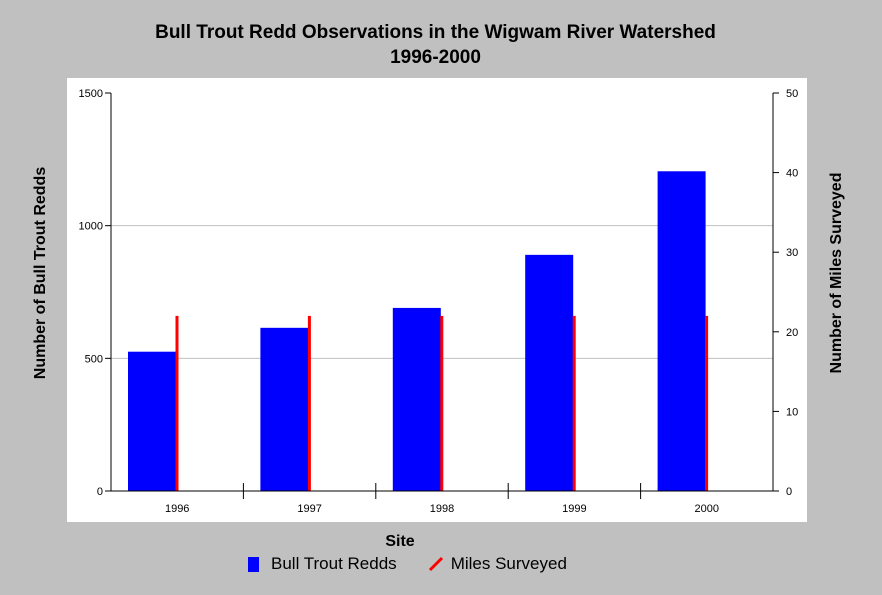 The width and height of the screenshot is (882, 595). I want to click on bar-2000, so click(681, 331).